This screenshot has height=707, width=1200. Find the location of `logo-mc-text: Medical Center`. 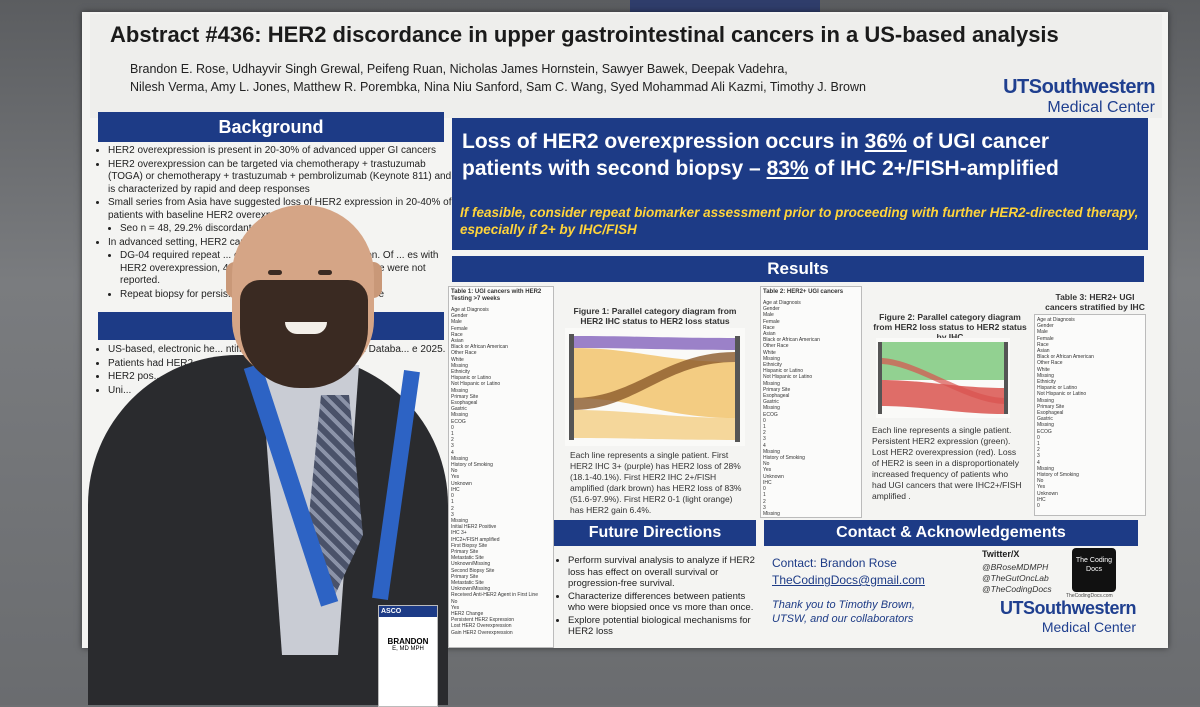

logo-mc-text: Medical Center is located at coordinates (1101, 107).